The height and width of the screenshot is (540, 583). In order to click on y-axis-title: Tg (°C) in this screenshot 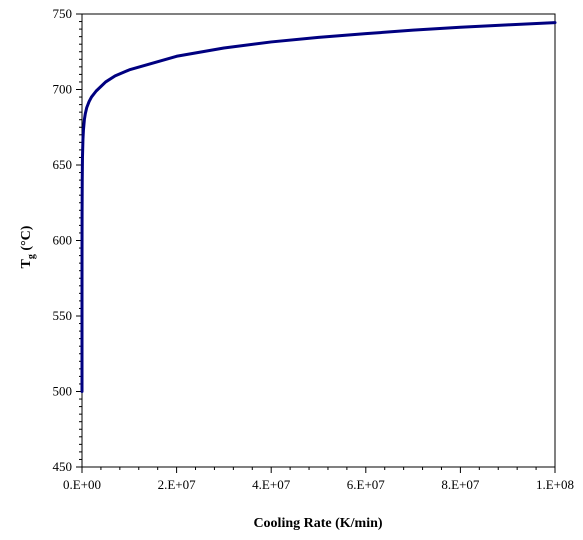, I will do `click(28, 246)`.